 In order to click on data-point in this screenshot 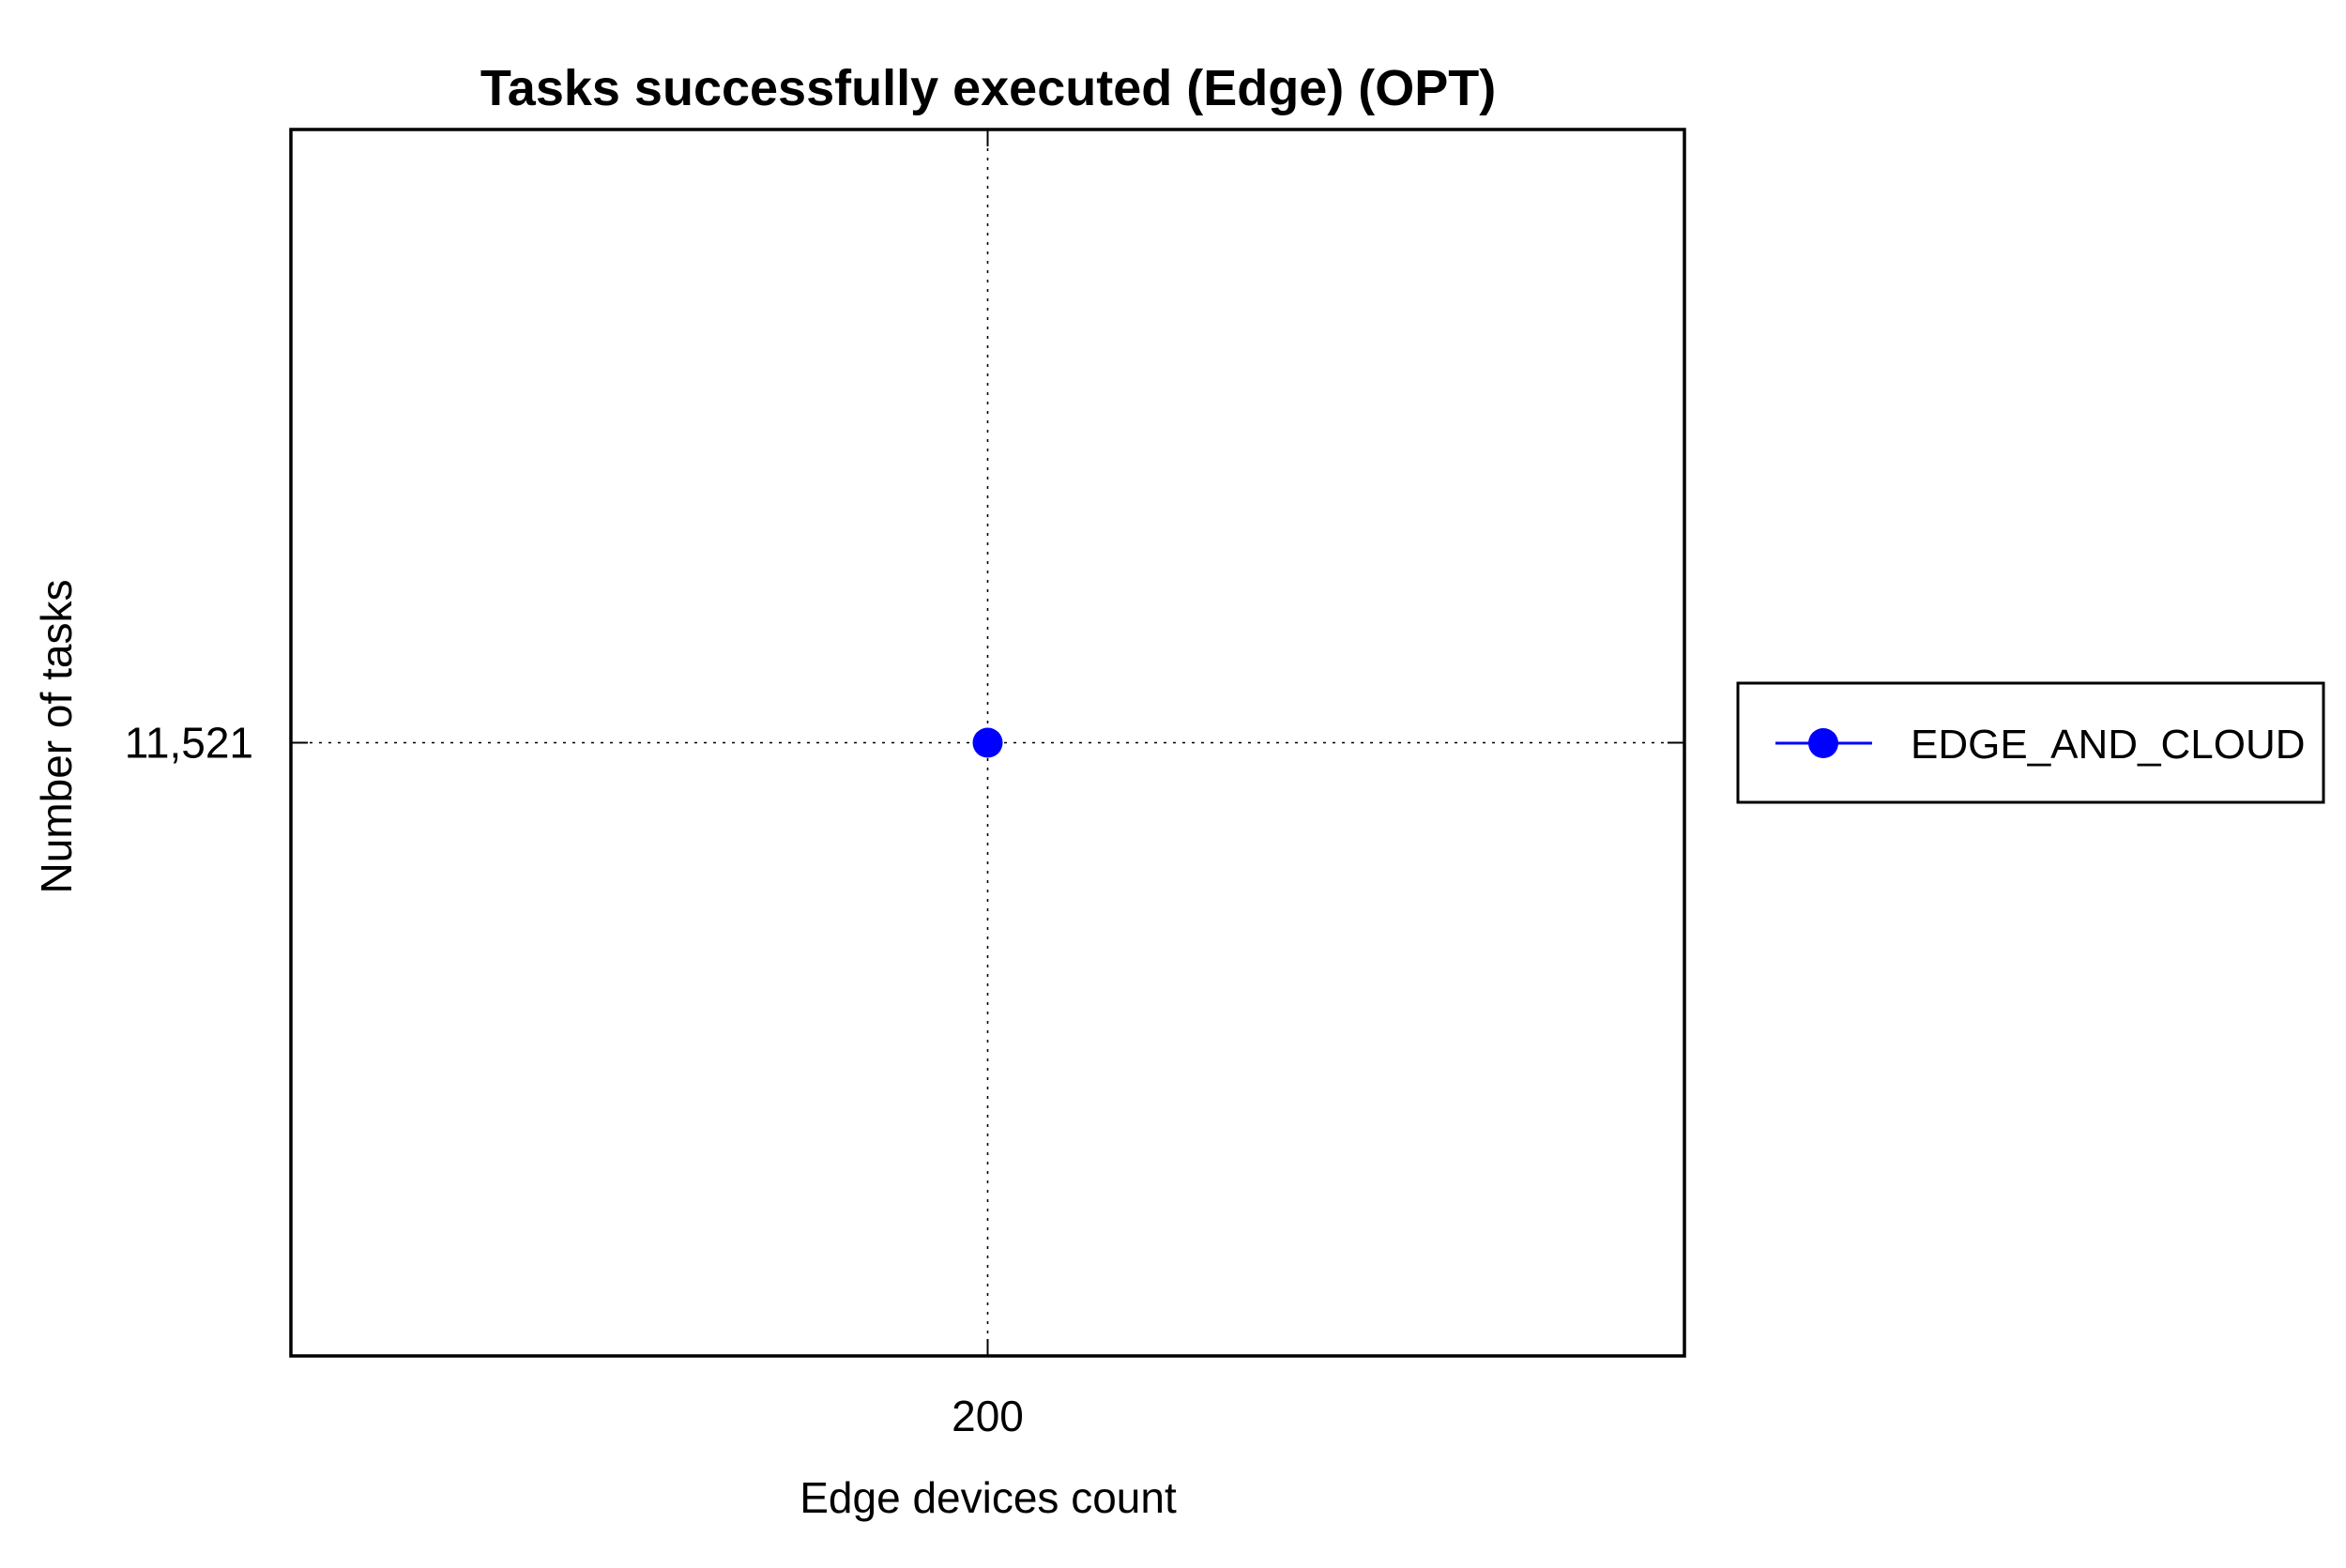, I will do `click(988, 742)`.